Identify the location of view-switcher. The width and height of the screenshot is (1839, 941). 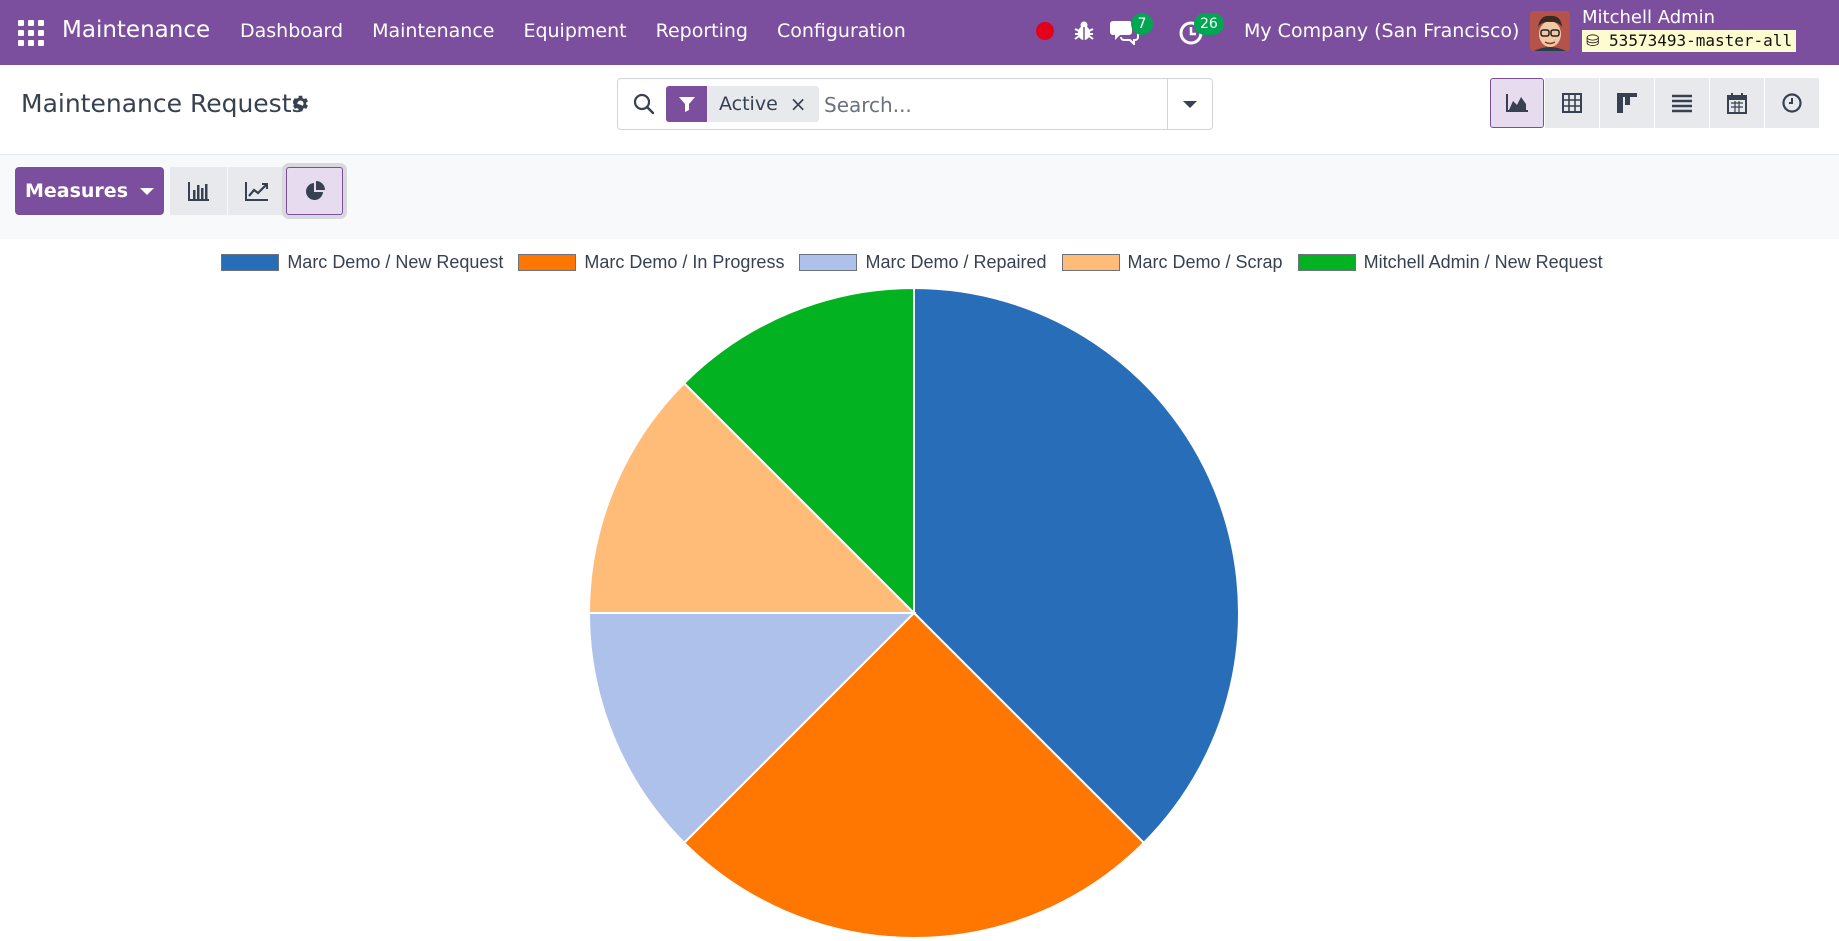
(1655, 103).